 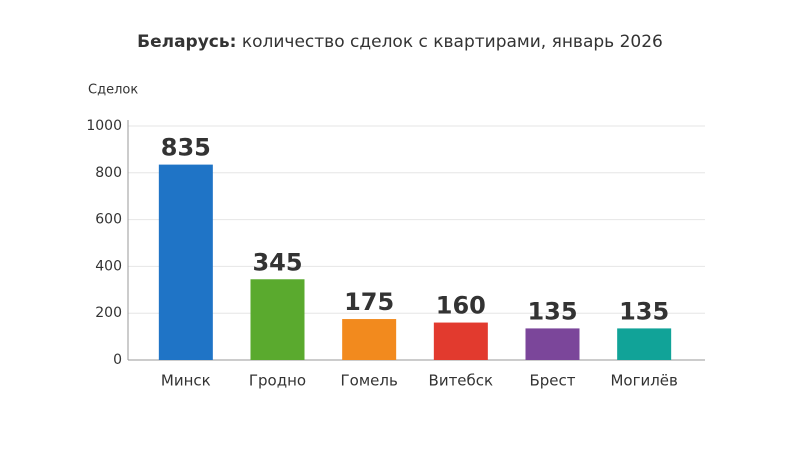 I want to click on y-tick-label: 400, so click(x=108, y=266).